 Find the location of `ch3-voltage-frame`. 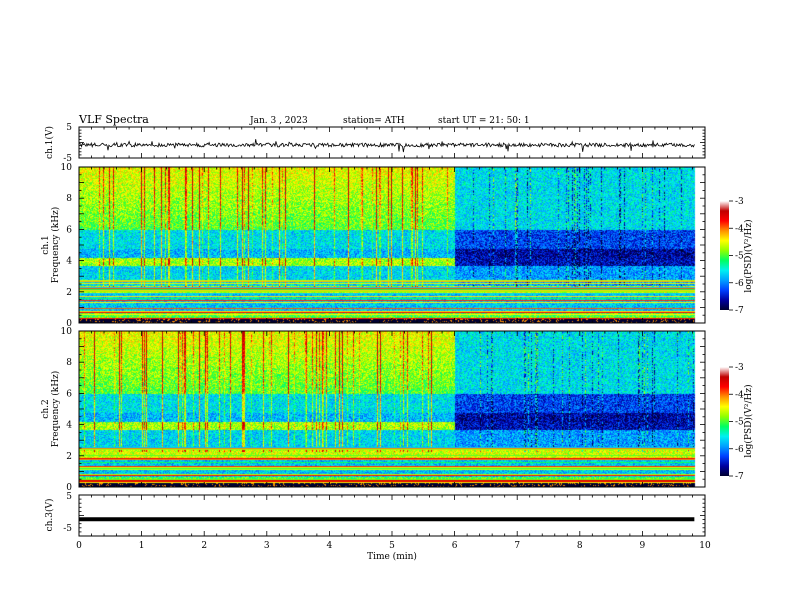

ch3-voltage-frame is located at coordinates (392, 515).